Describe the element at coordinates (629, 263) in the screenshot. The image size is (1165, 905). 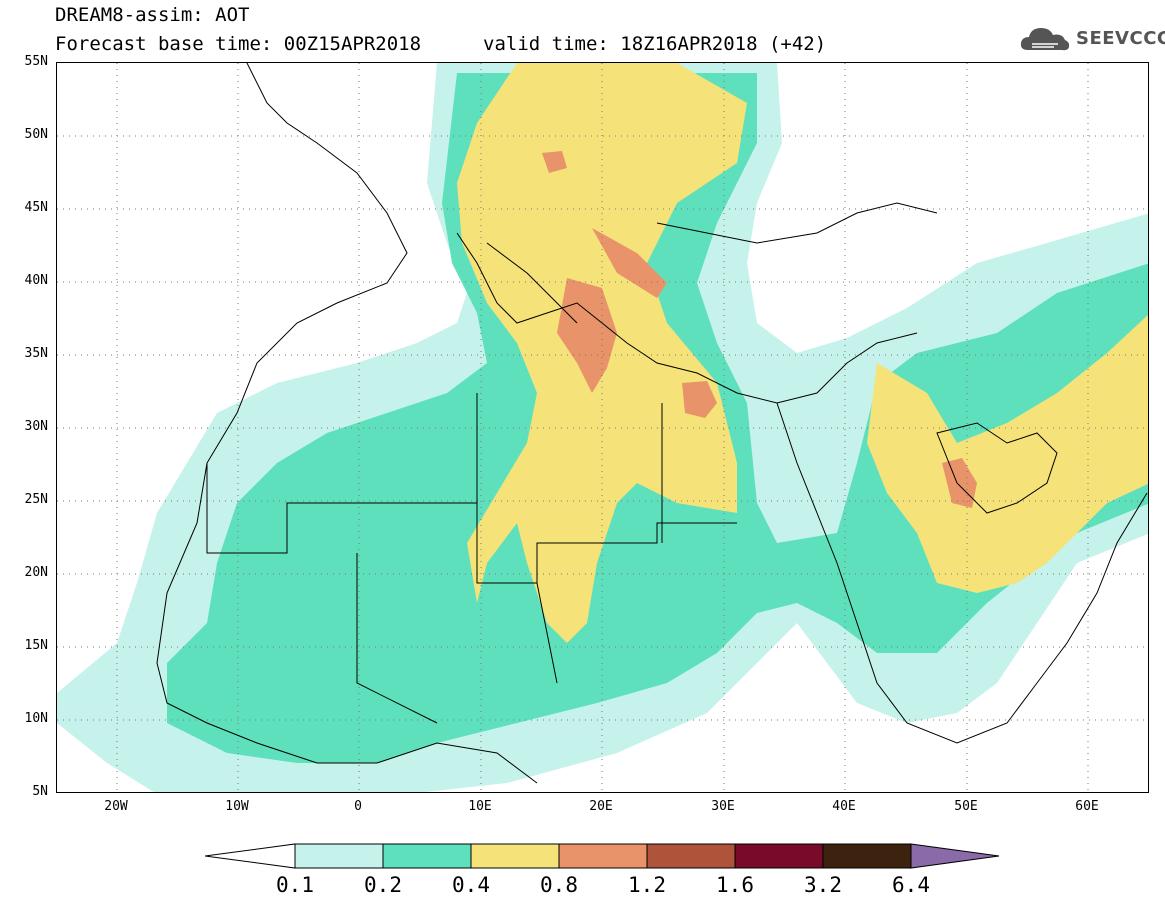
I see `aot-region-0.8-balkans` at that location.